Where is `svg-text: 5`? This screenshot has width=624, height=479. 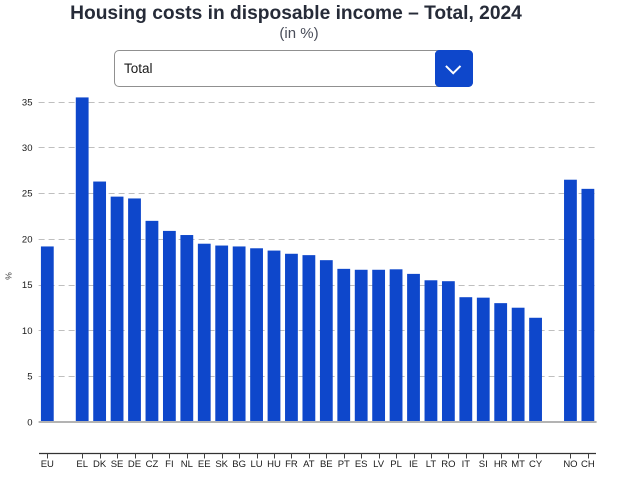 svg-text: 5 is located at coordinates (29, 377).